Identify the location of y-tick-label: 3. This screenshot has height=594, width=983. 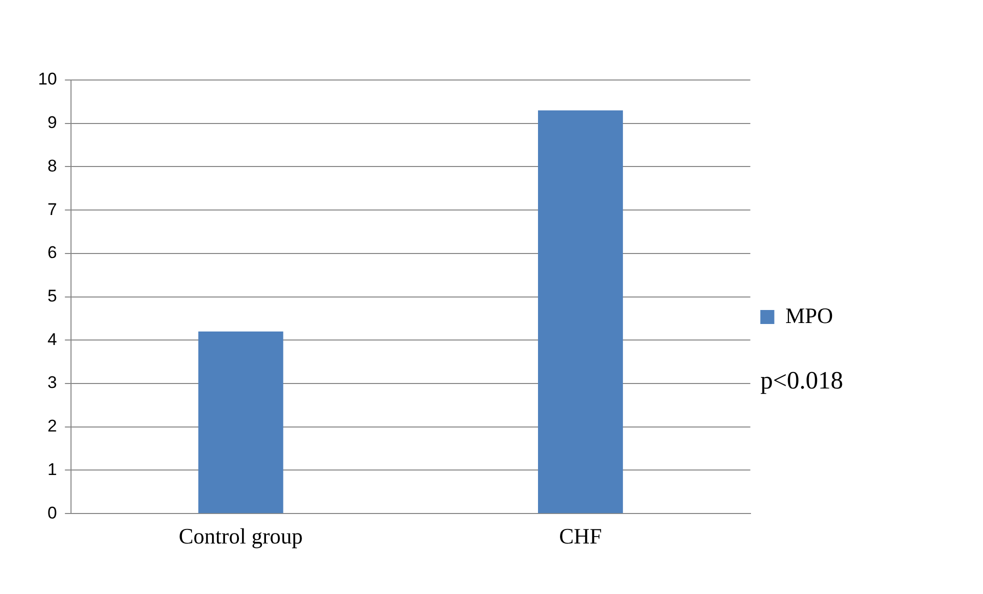
(52, 382).